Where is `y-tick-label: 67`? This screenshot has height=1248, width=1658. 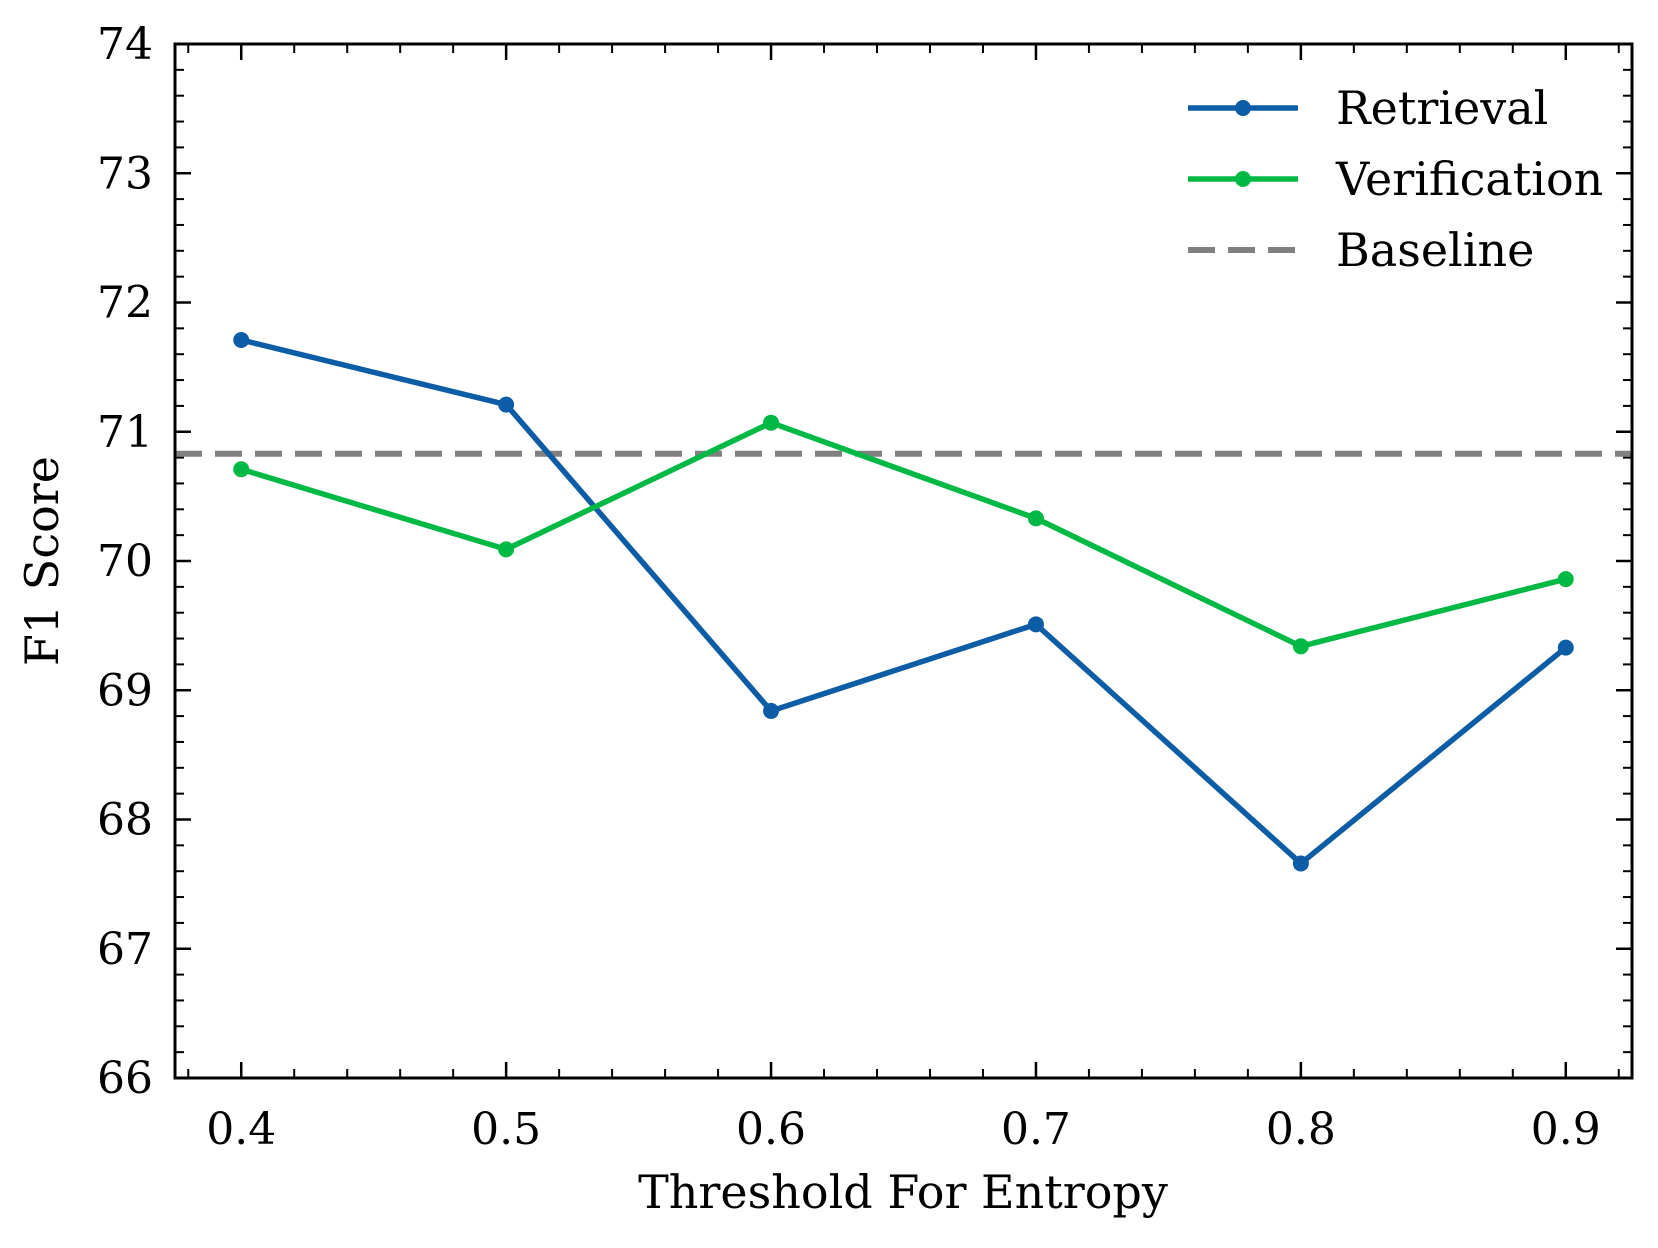 y-tick-label: 67 is located at coordinates (125, 949).